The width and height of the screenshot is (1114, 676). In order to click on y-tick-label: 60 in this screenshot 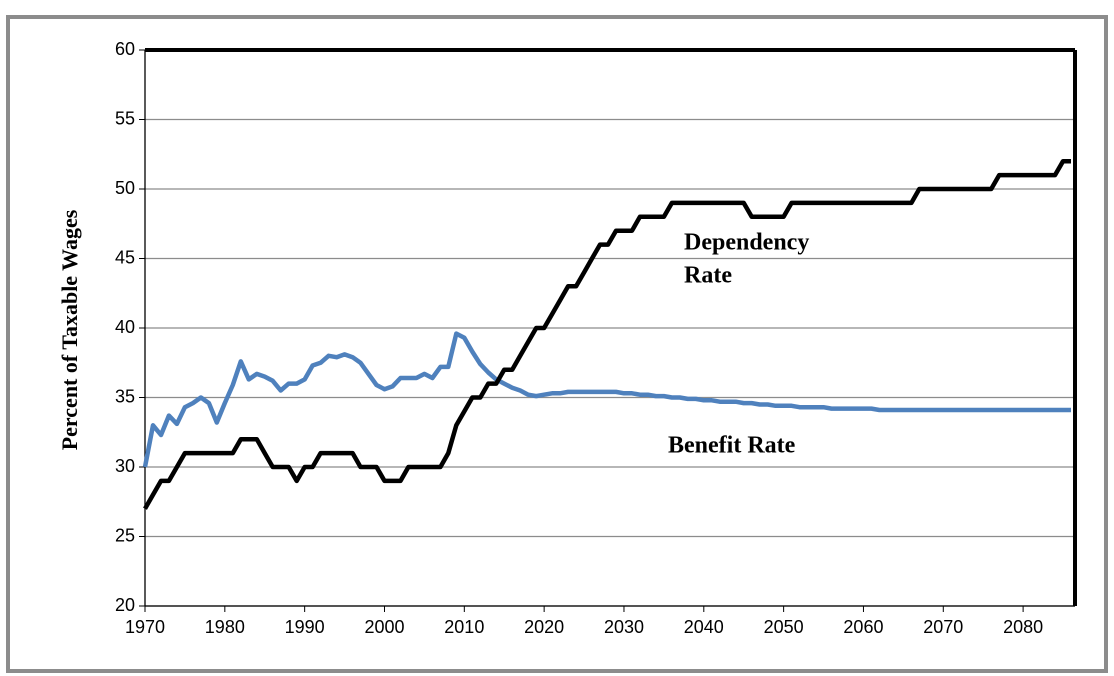, I will do `click(125, 49)`.